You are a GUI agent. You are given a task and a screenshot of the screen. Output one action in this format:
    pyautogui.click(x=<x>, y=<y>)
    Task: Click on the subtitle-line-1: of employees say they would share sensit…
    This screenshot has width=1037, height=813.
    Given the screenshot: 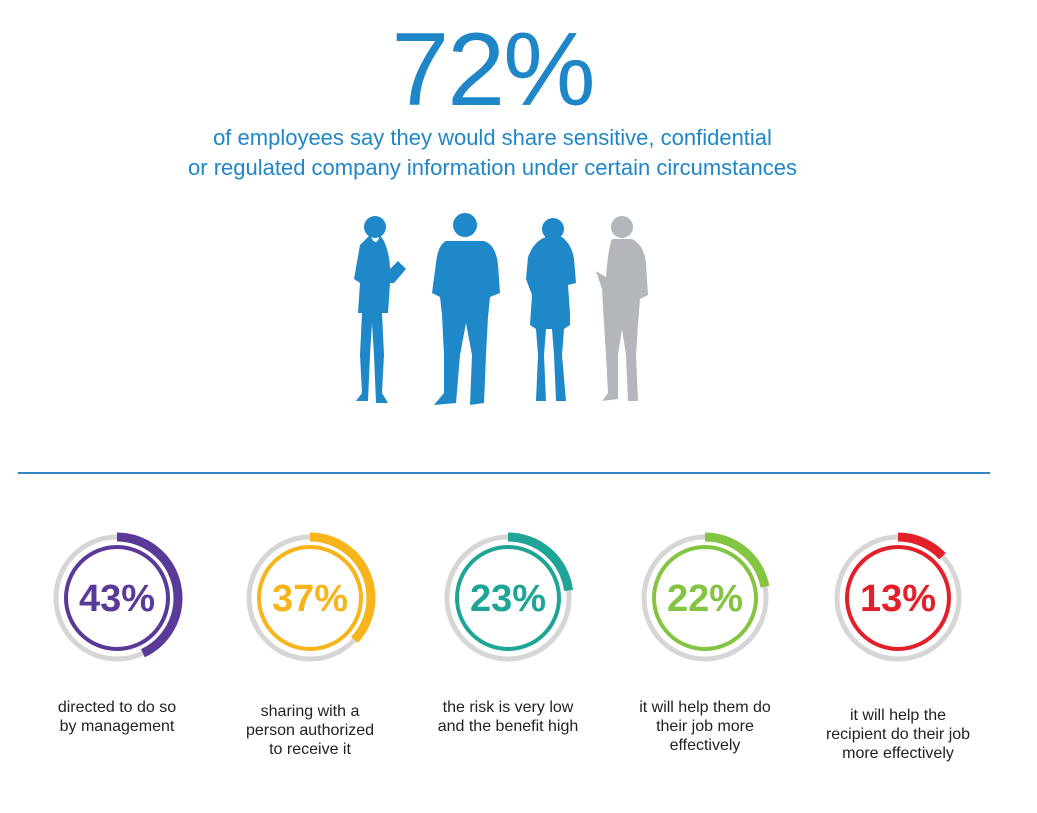 What is the action you would take?
    pyautogui.click(x=492, y=137)
    